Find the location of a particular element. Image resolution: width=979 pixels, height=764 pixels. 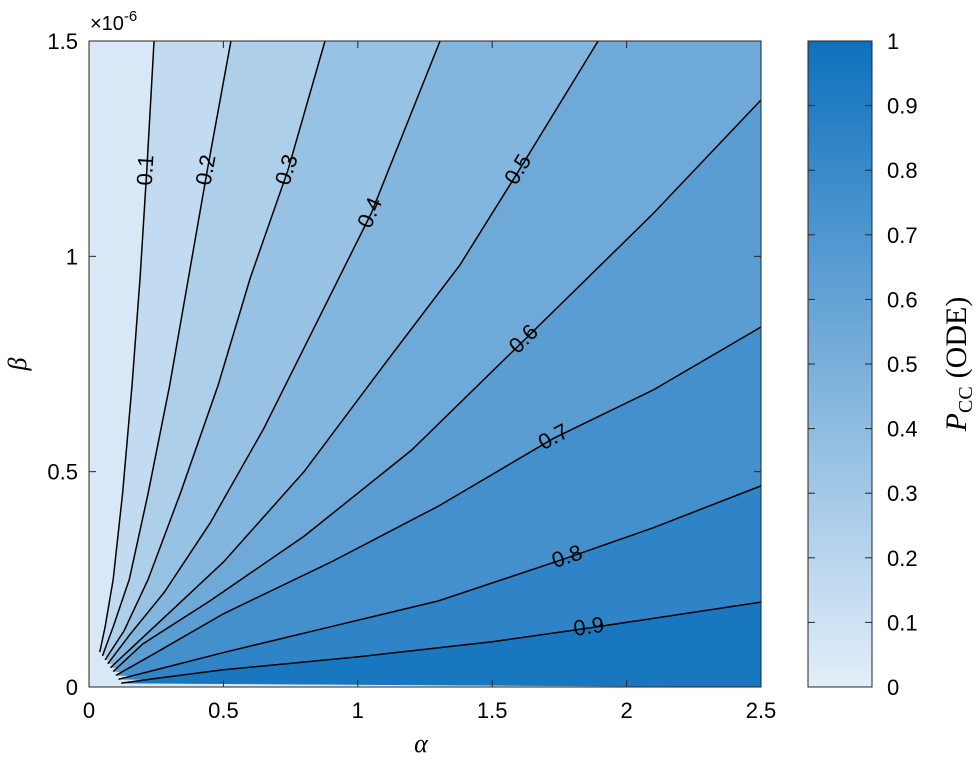

x-tick-label: 2.5 is located at coordinates (761, 710).